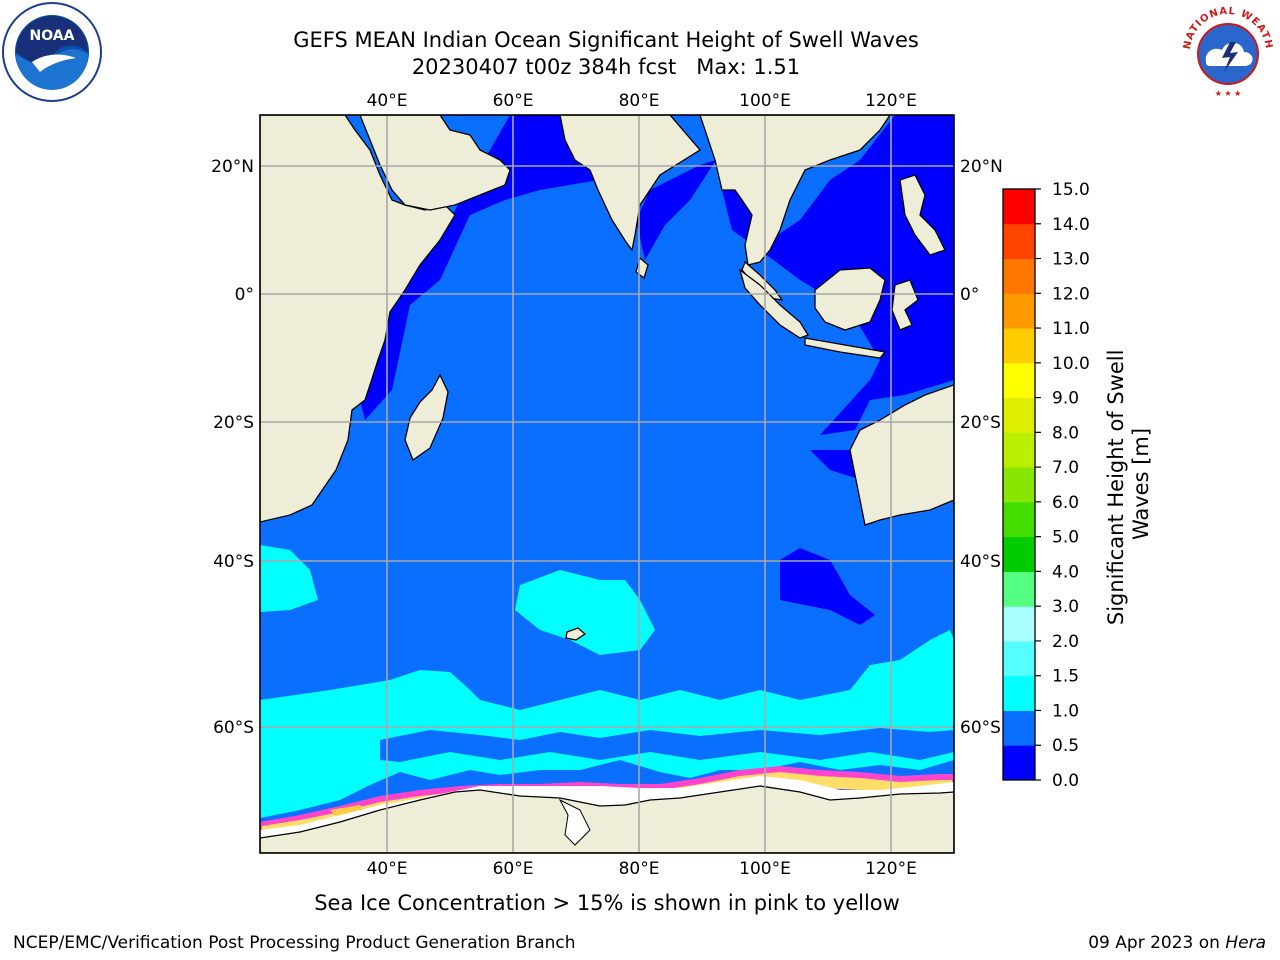 Image resolution: width=1280 pixels, height=960 pixels. Describe the element at coordinates (387, 869) in the screenshot. I see `lon-tick-label-bottom: 40°E` at that location.